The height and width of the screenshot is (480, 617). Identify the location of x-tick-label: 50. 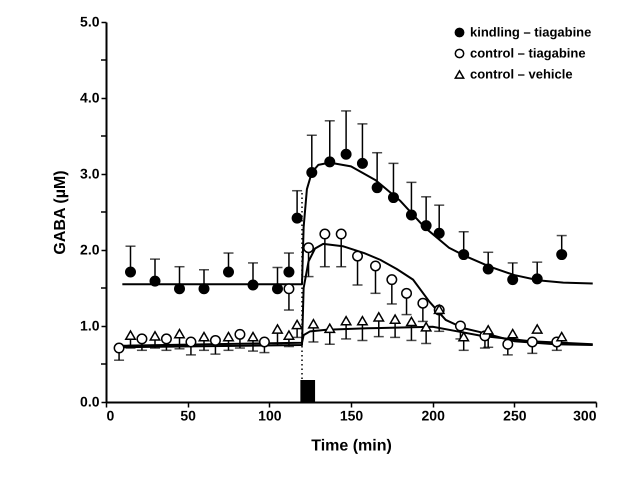
(188, 416).